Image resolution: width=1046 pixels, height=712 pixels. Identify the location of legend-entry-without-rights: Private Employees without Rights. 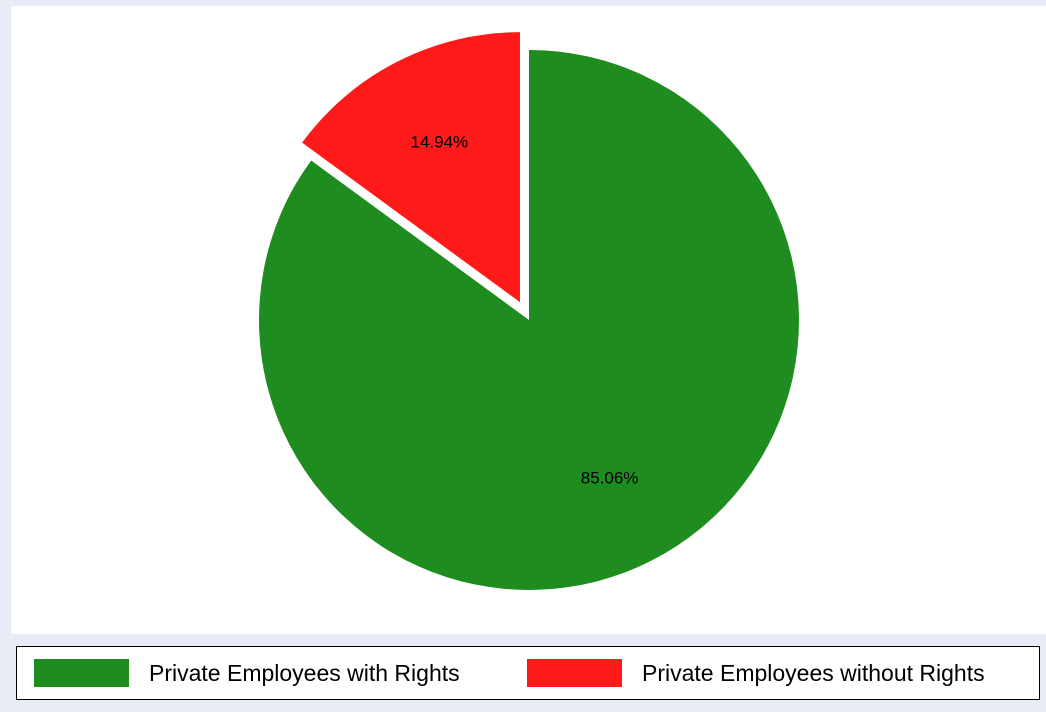
(756, 673).